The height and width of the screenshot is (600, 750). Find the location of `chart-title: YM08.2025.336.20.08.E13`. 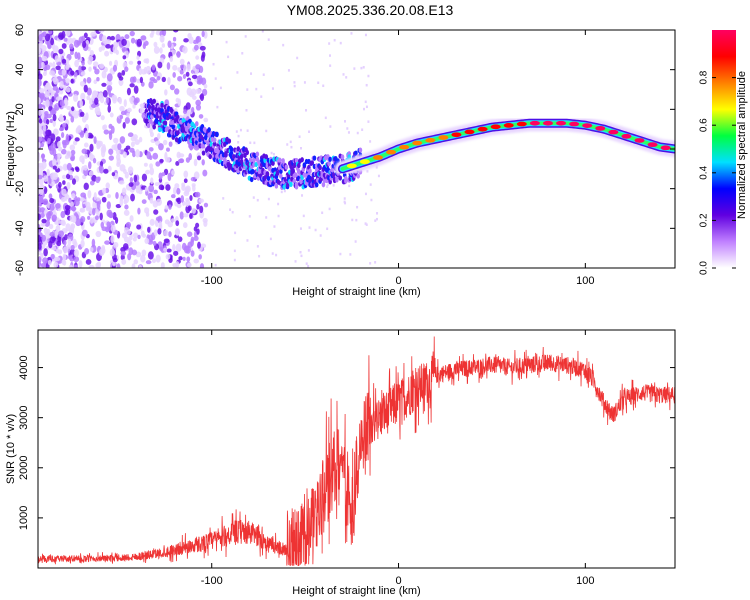

chart-title: YM08.2025.336.20.08.E13 is located at coordinates (370, 10).